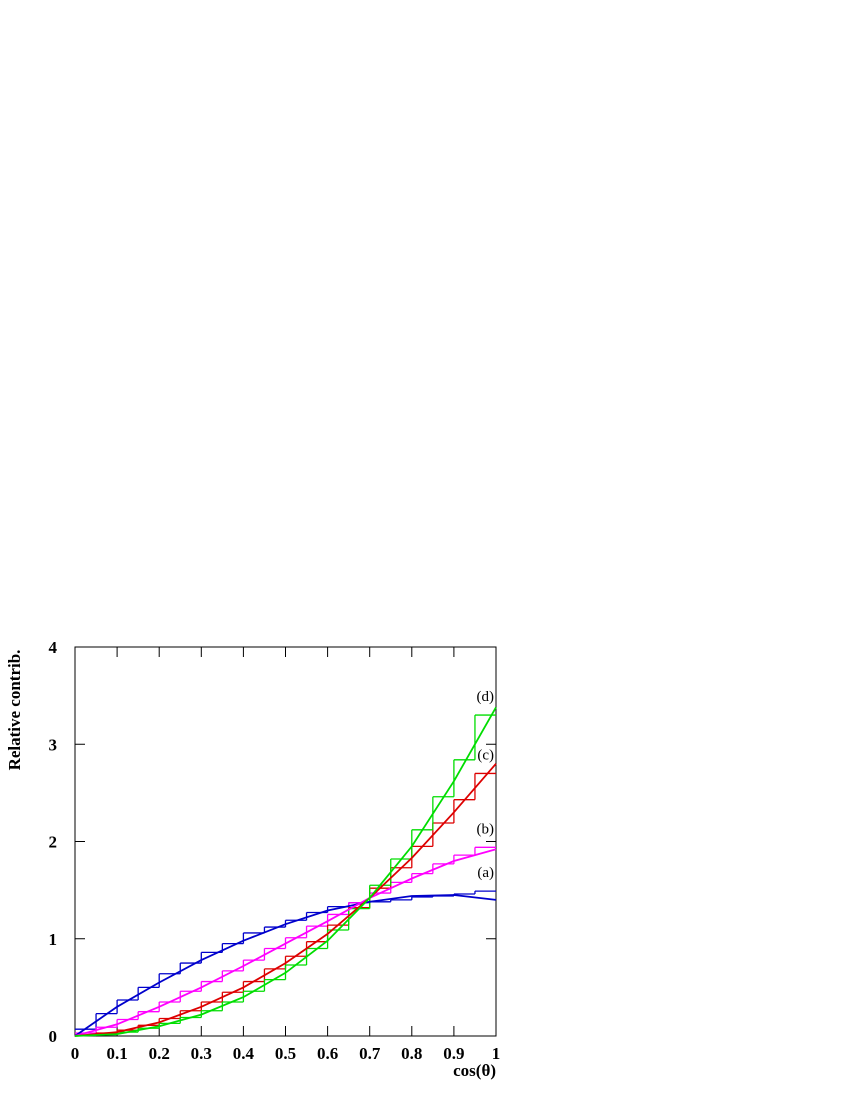  What do you see at coordinates (116, 1053) in the screenshot?
I see `x-tick-label: 0.1` at bounding box center [116, 1053].